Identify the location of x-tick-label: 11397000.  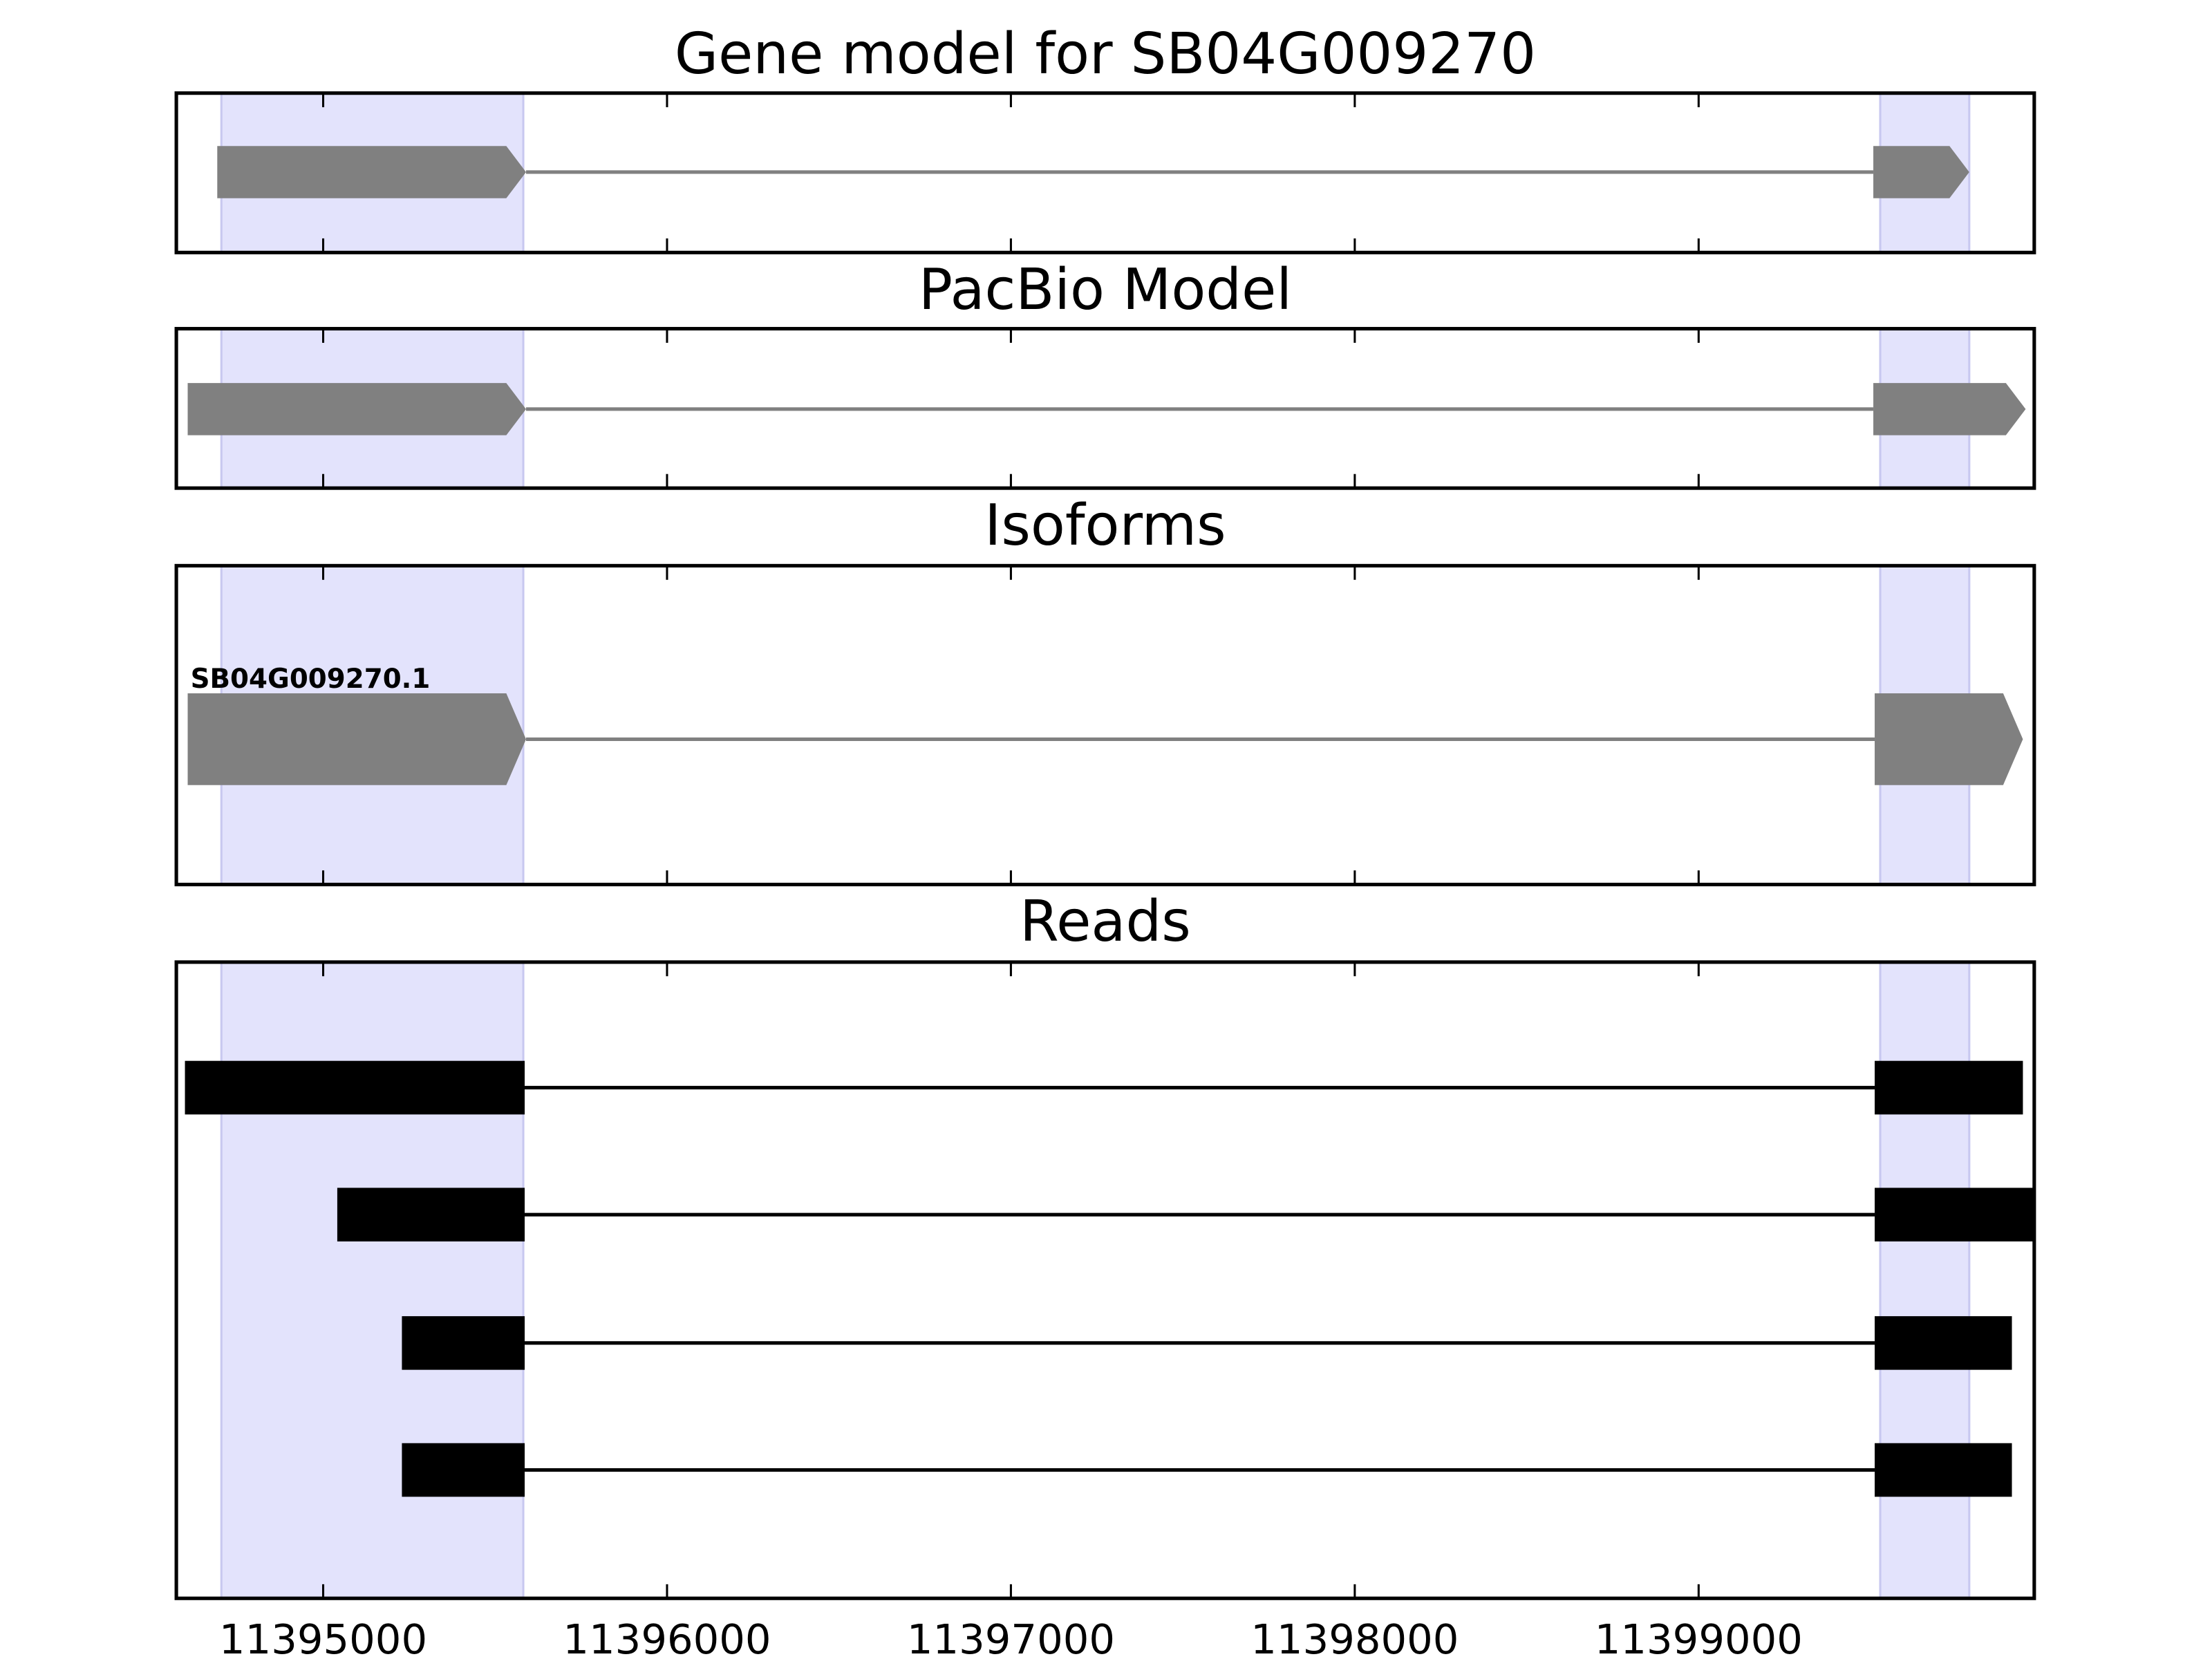
(1011, 1637).